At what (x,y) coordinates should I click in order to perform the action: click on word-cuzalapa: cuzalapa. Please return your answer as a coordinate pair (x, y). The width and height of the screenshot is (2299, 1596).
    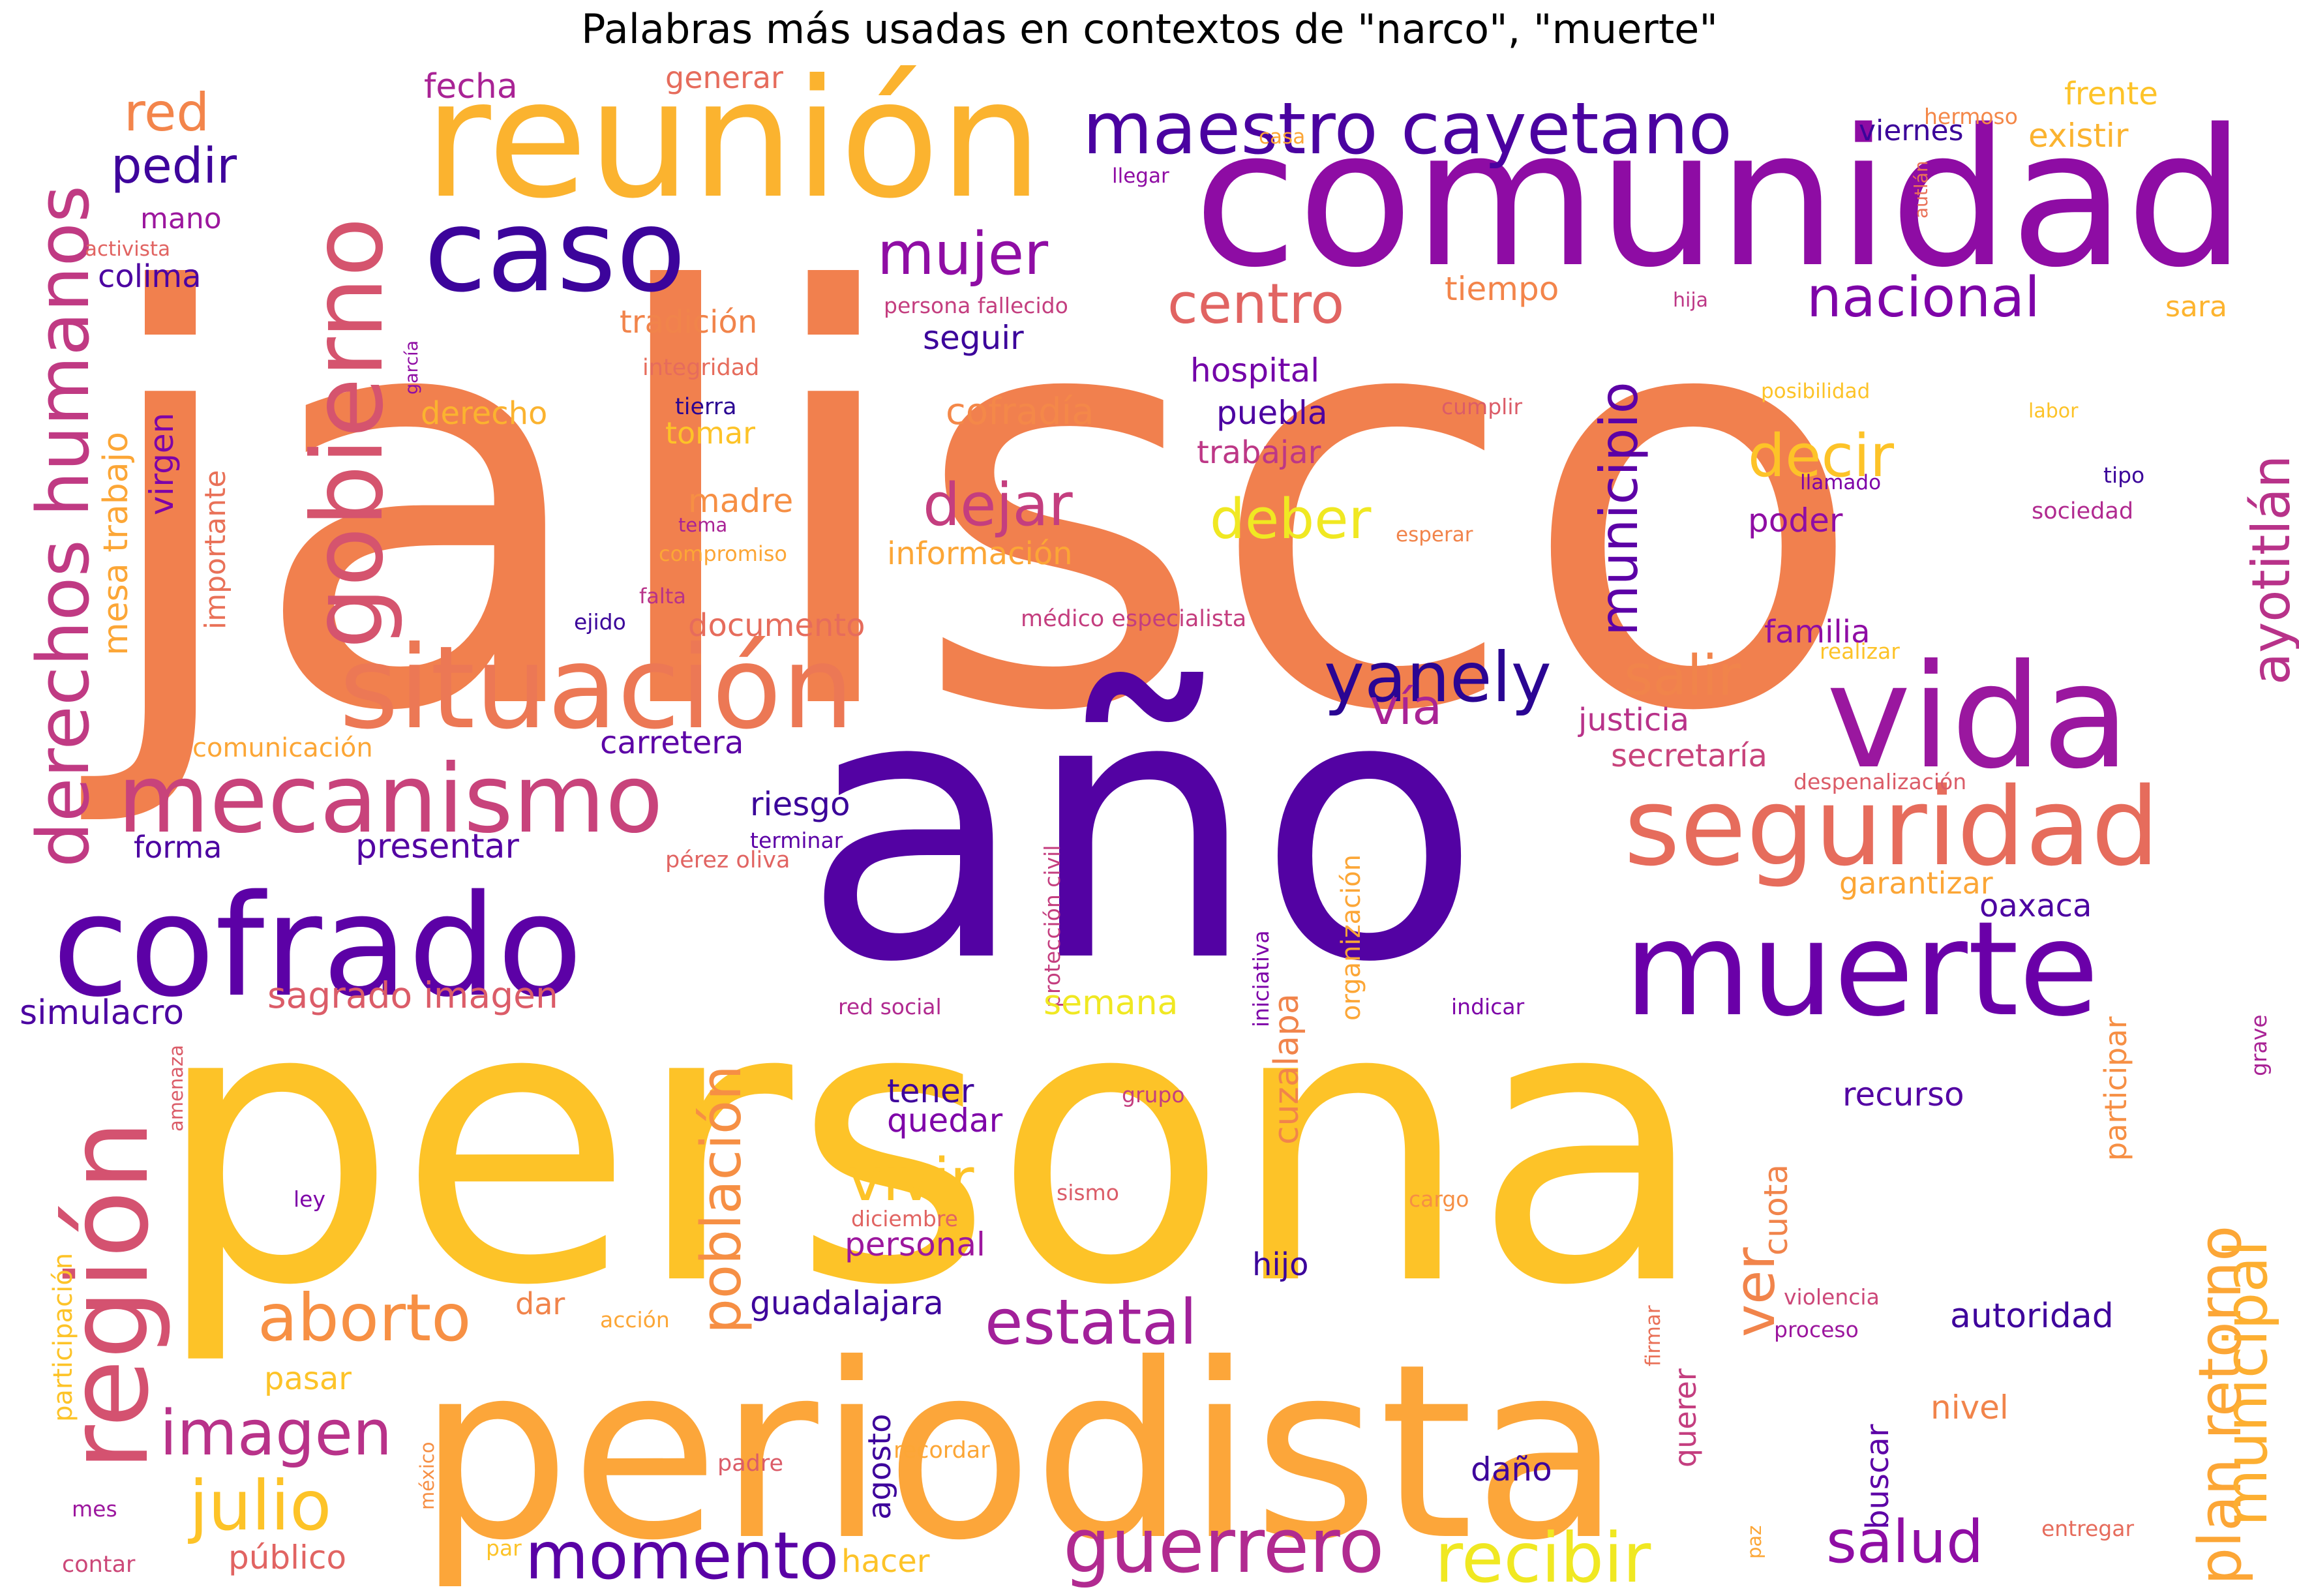
    Looking at the image, I should click on (1286, 1069).